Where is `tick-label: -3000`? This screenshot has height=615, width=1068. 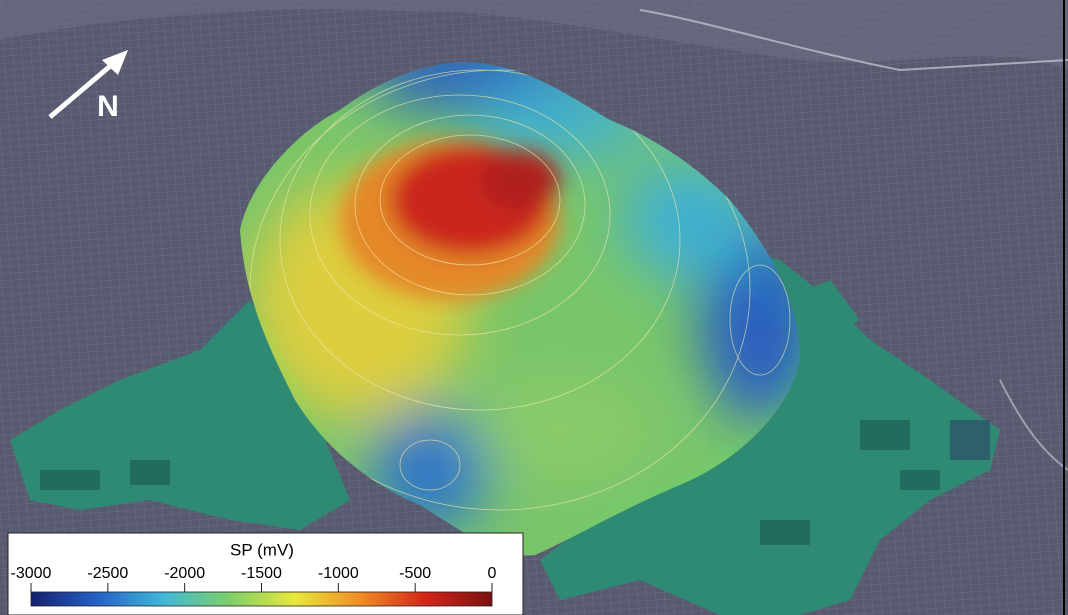 tick-label: -3000 is located at coordinates (31, 573).